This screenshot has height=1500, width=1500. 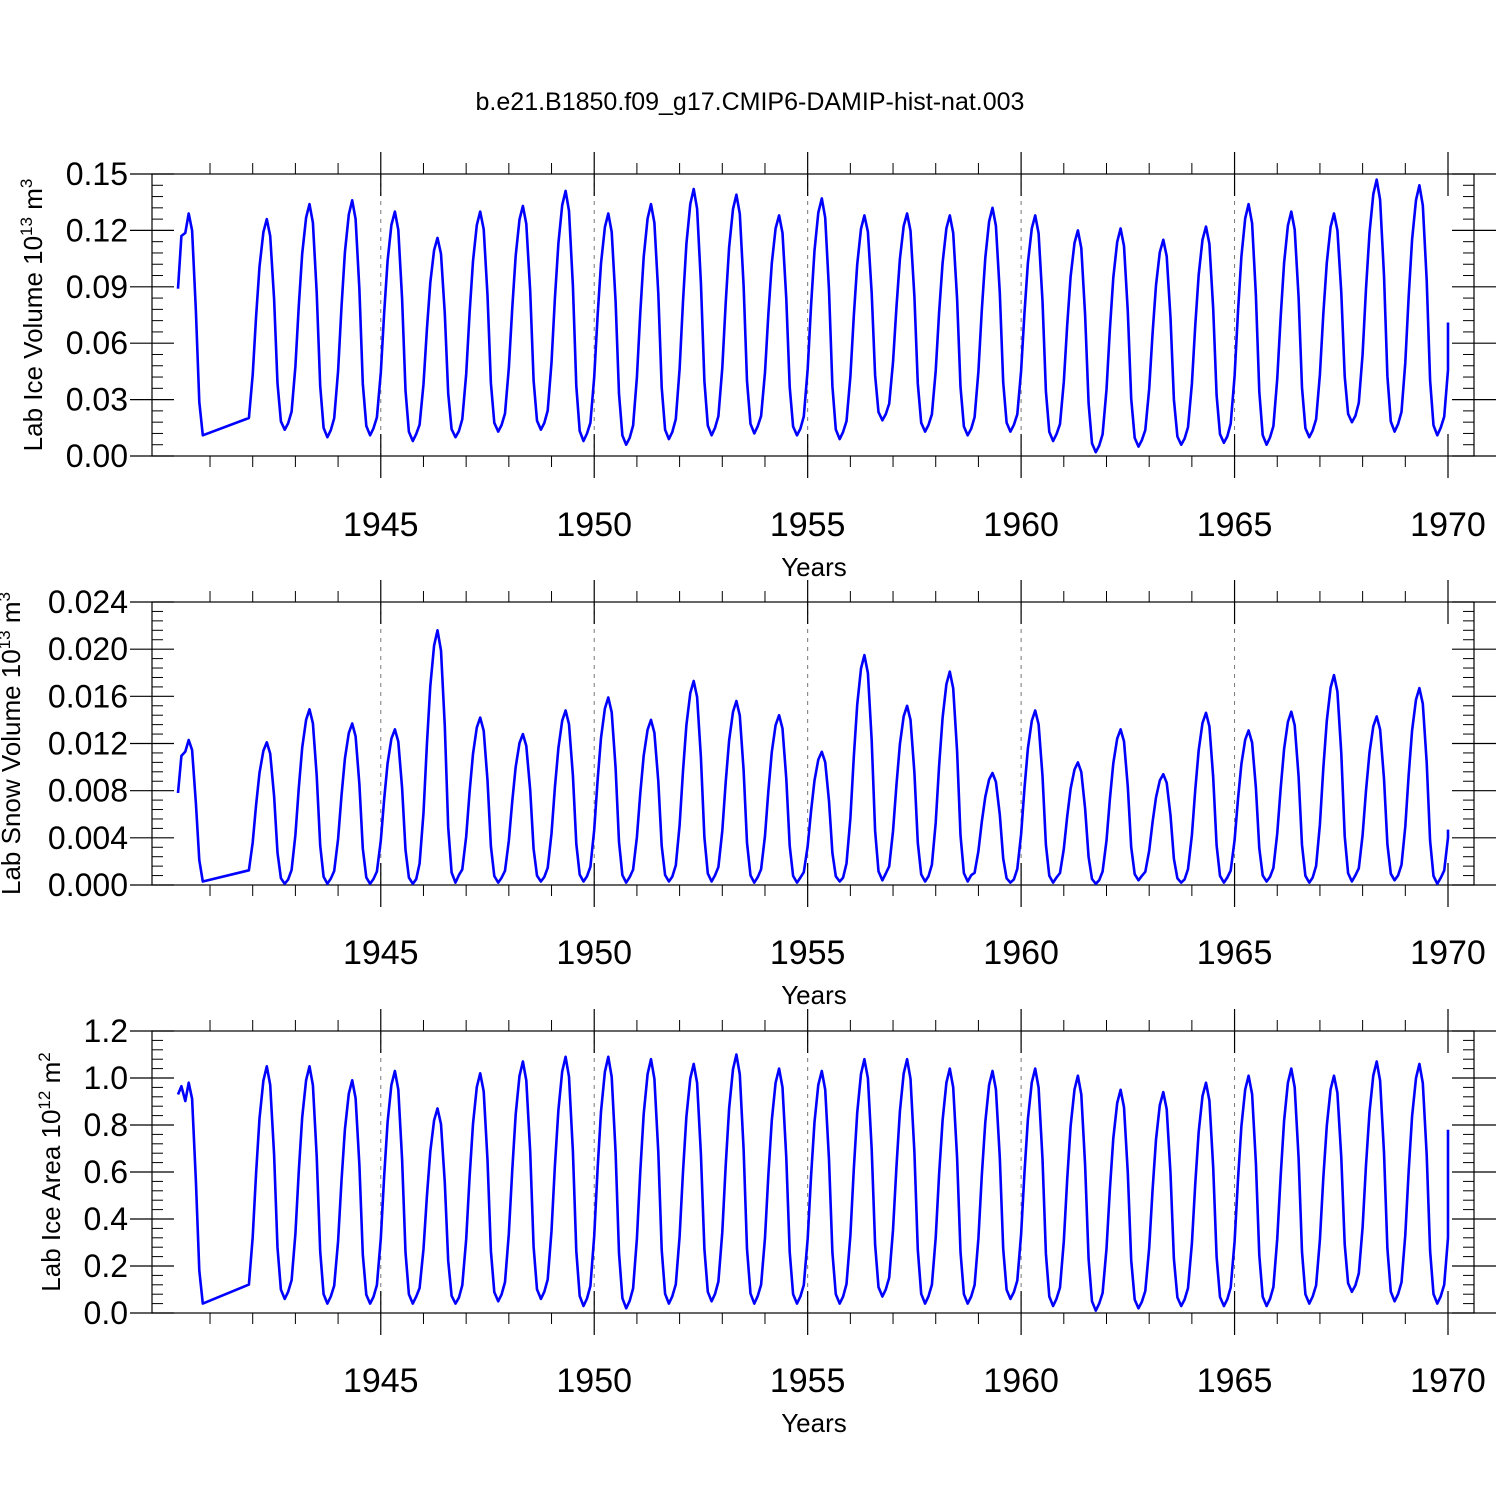 I want to click on ytick-label: 0.6, so click(x=106, y=1172).